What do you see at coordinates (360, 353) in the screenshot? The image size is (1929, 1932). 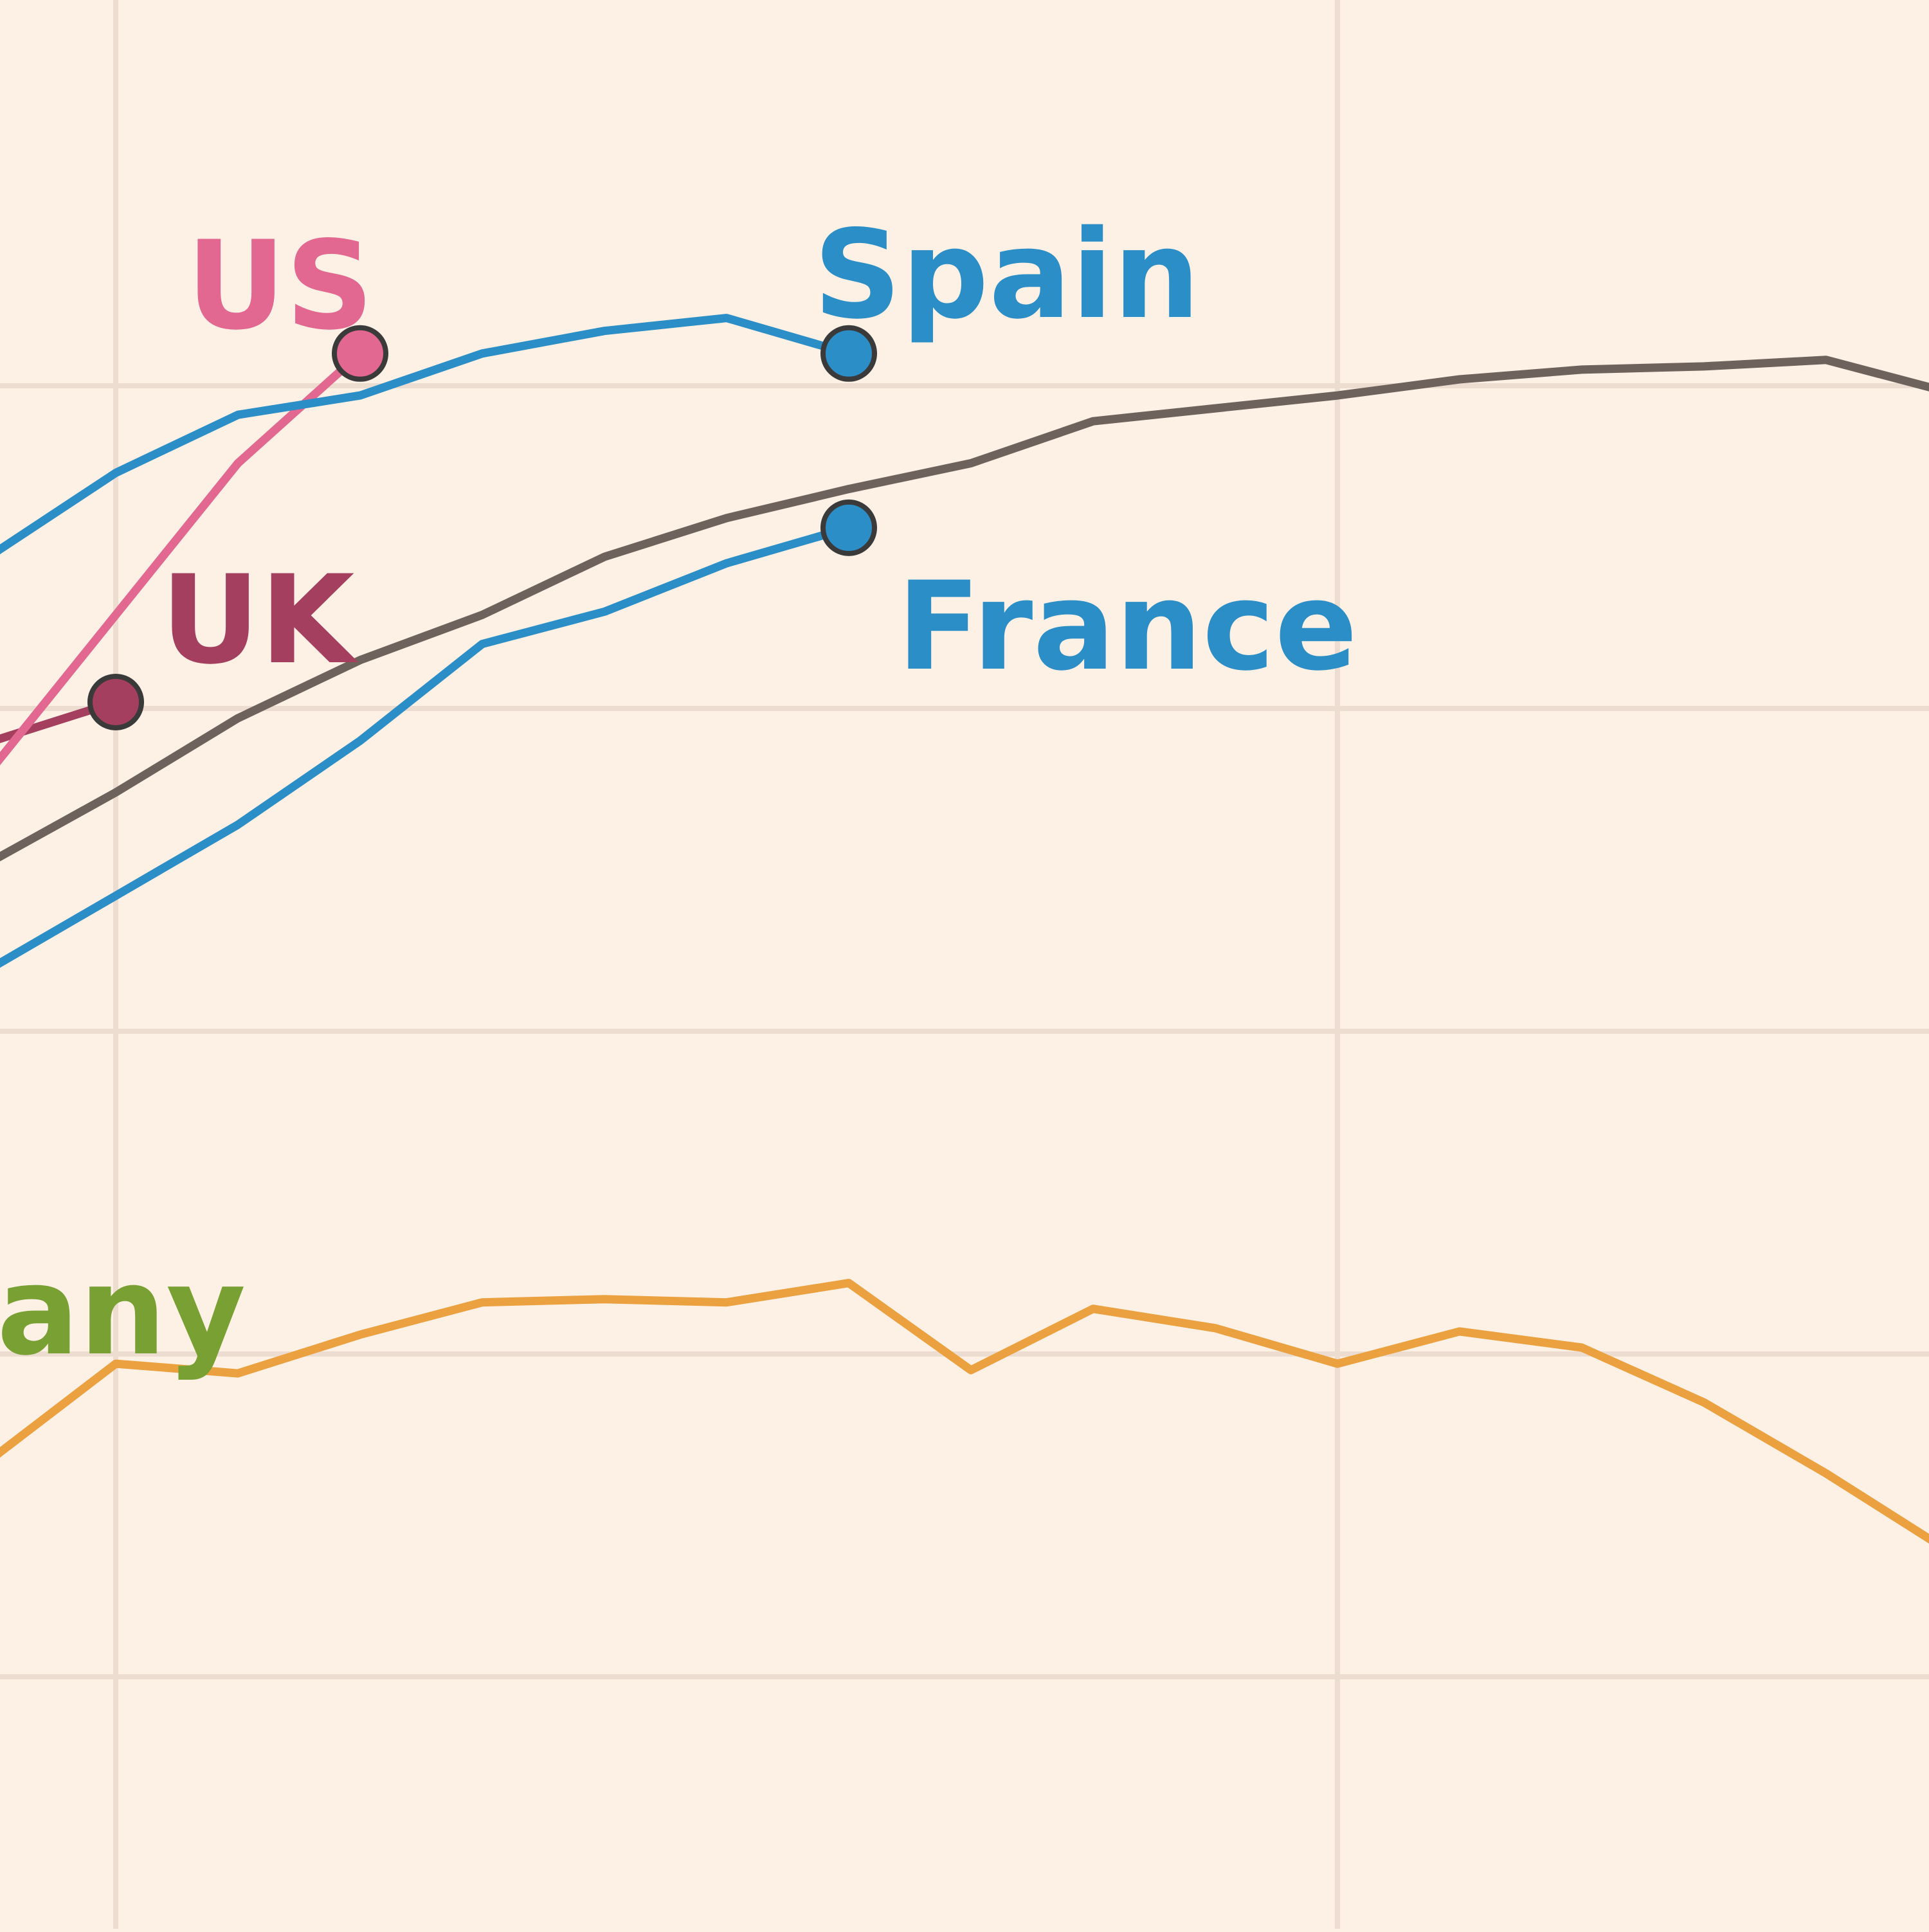 I see `end-marker-us` at bounding box center [360, 353].